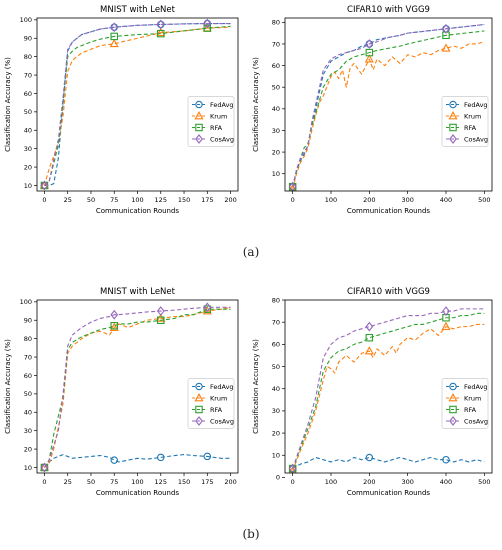 The height and width of the screenshot is (550, 502). Describe the element at coordinates (161, 457) in the screenshot. I see `chart-3-series-fedavg-marker` at that location.